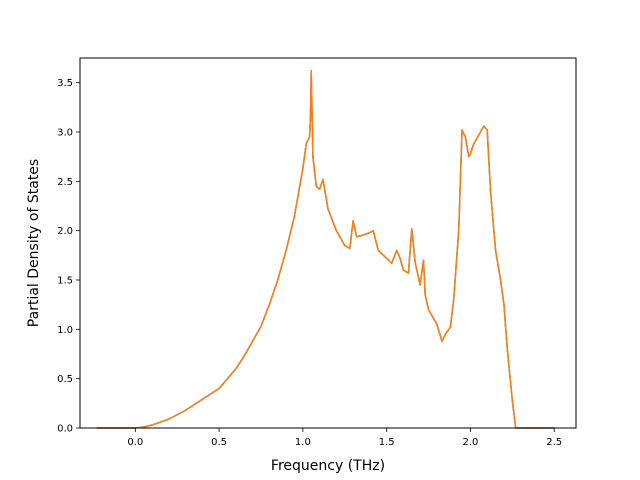 The width and height of the screenshot is (640, 480). Describe the element at coordinates (387, 442) in the screenshot. I see `x-tick-label: 1.5` at that location.